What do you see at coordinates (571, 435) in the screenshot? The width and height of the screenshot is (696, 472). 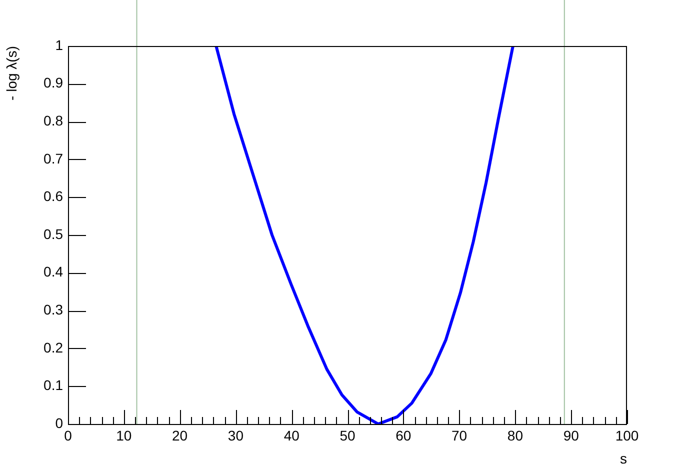 I see `x-tick-label: 90` at bounding box center [571, 435].